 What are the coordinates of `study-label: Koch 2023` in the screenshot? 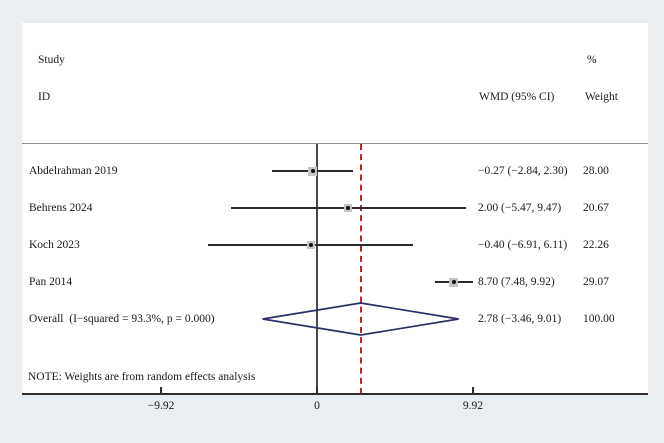 It's located at (54, 245).